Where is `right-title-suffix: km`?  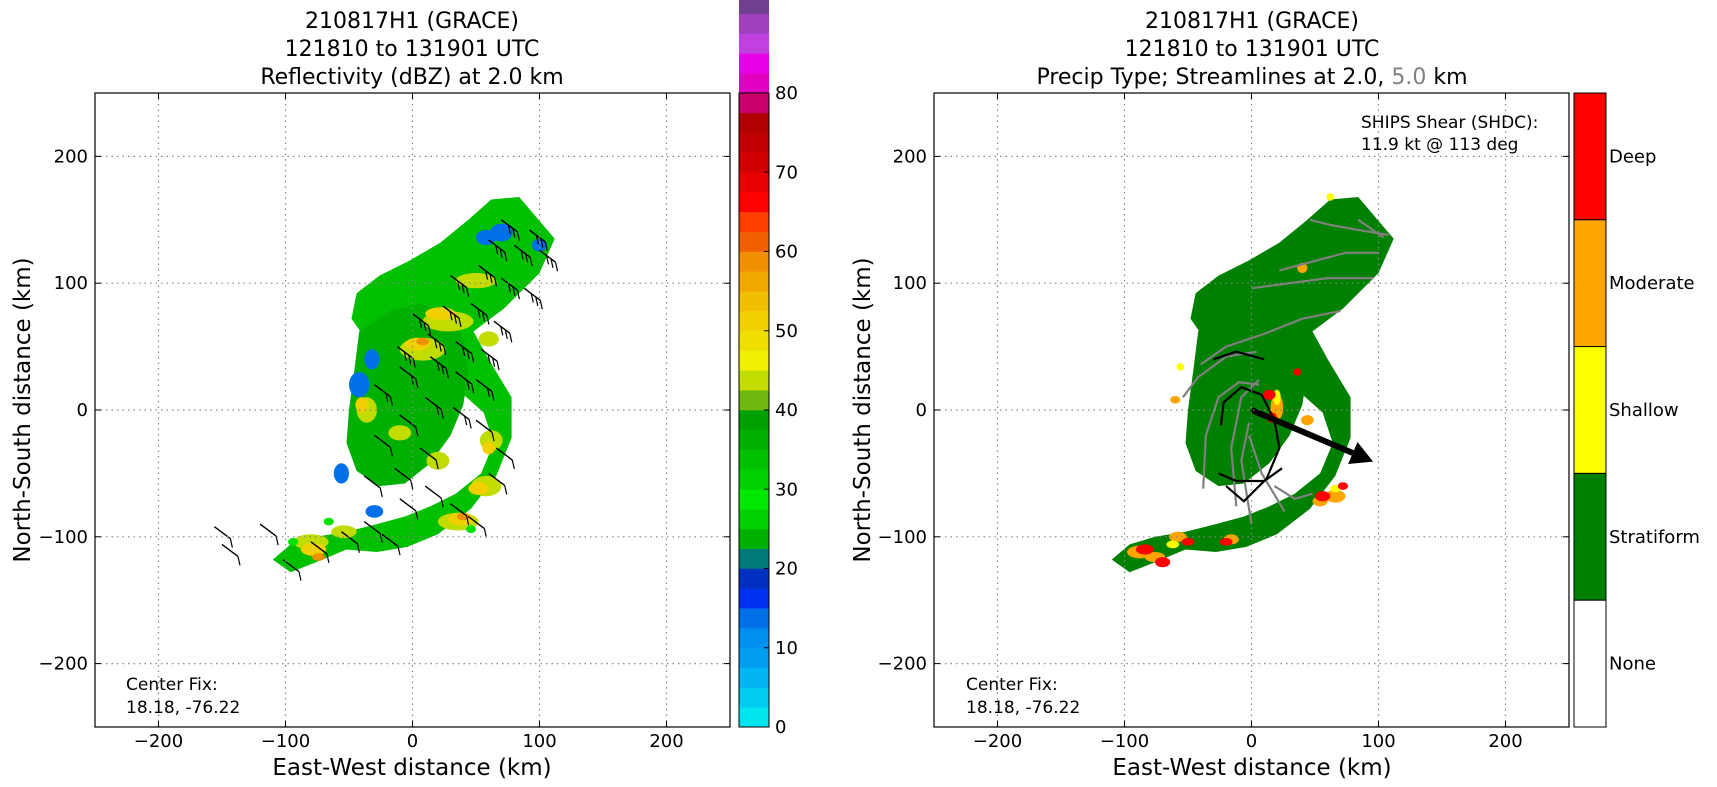 right-title-suffix: km is located at coordinates (1446, 77).